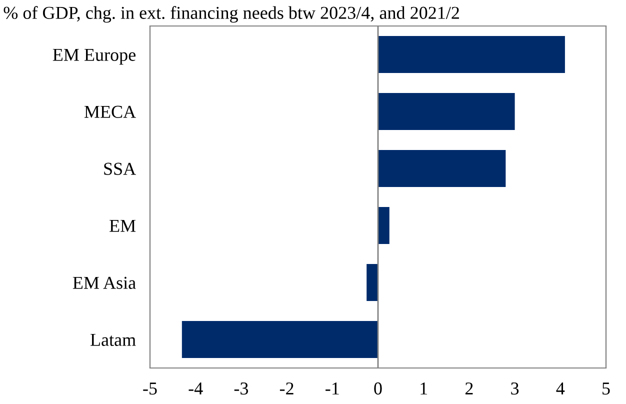  I want to click on chart-title: % of GDP, chg. in ext. financing needs btw 2023/4, and 2021/2, so click(231, 14).